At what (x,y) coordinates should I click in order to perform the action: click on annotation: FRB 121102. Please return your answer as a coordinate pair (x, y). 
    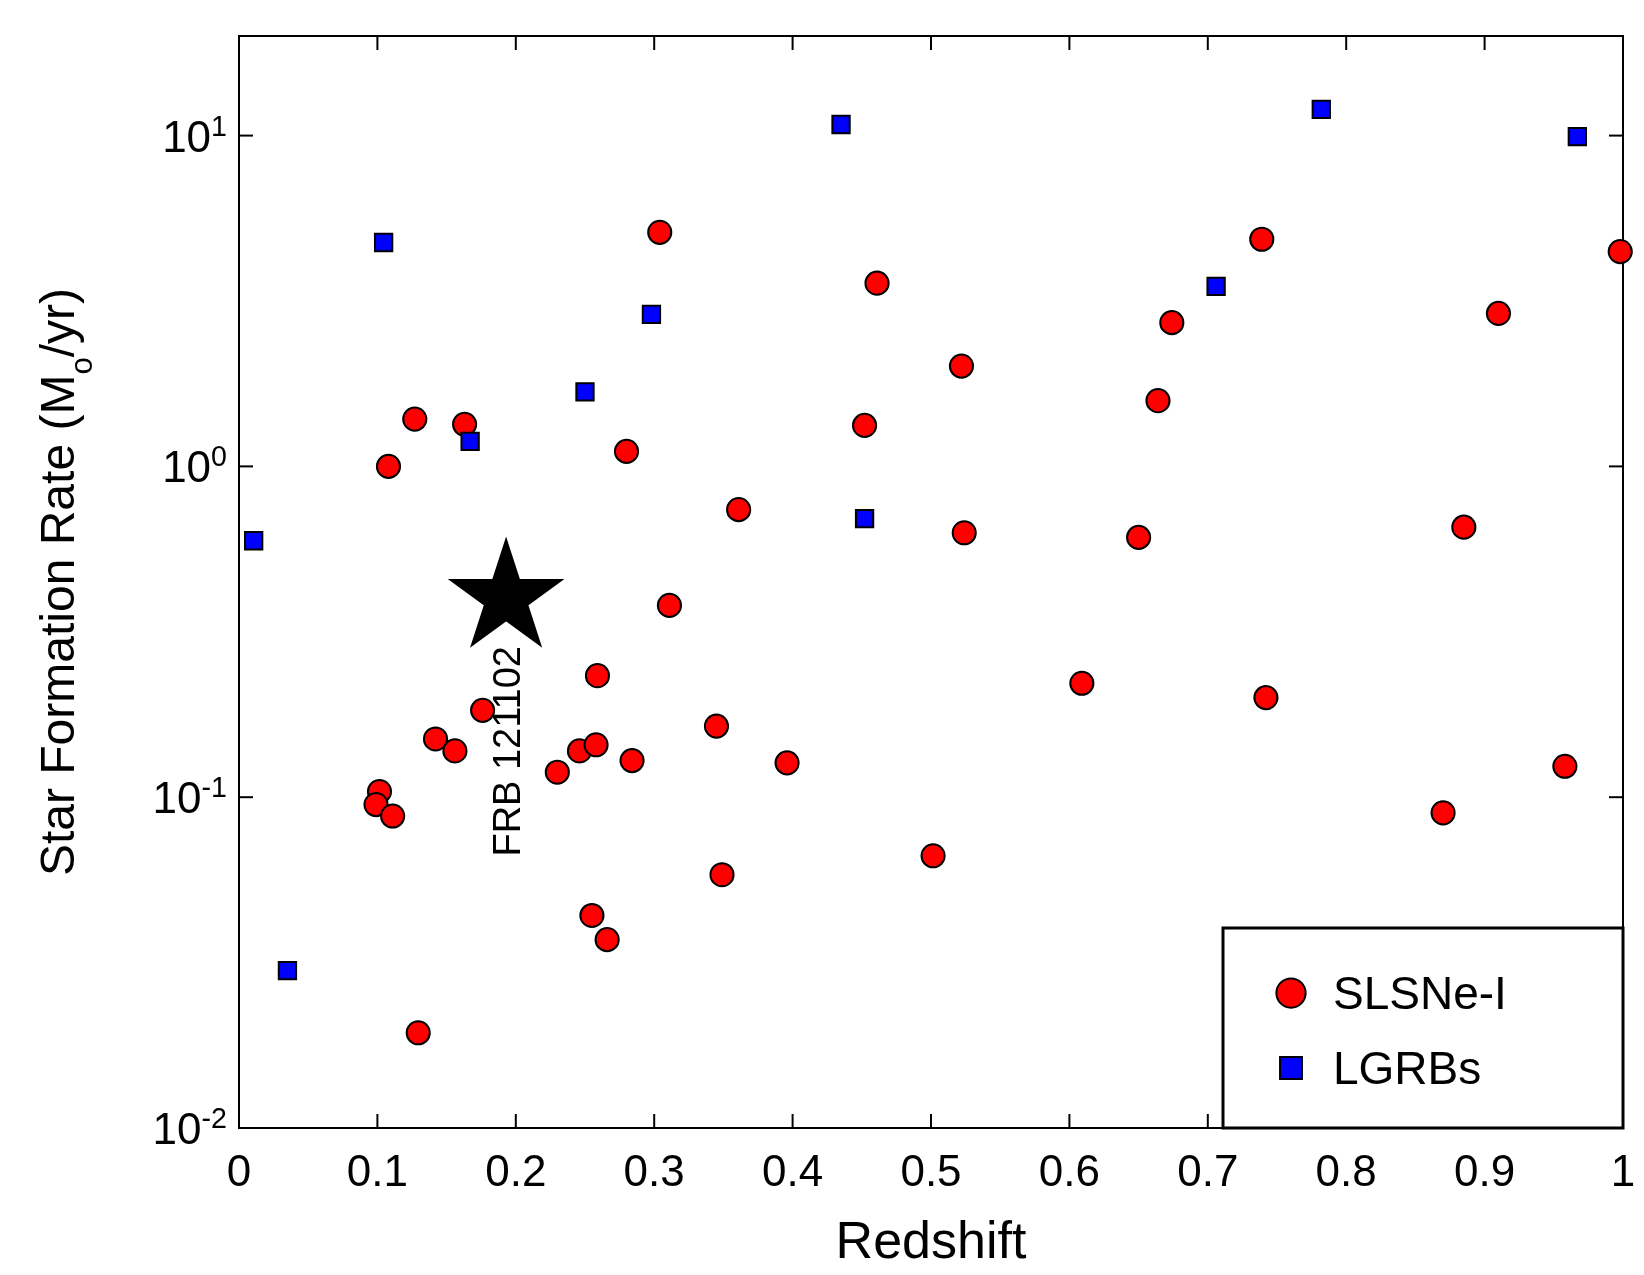
    Looking at the image, I should click on (507, 751).